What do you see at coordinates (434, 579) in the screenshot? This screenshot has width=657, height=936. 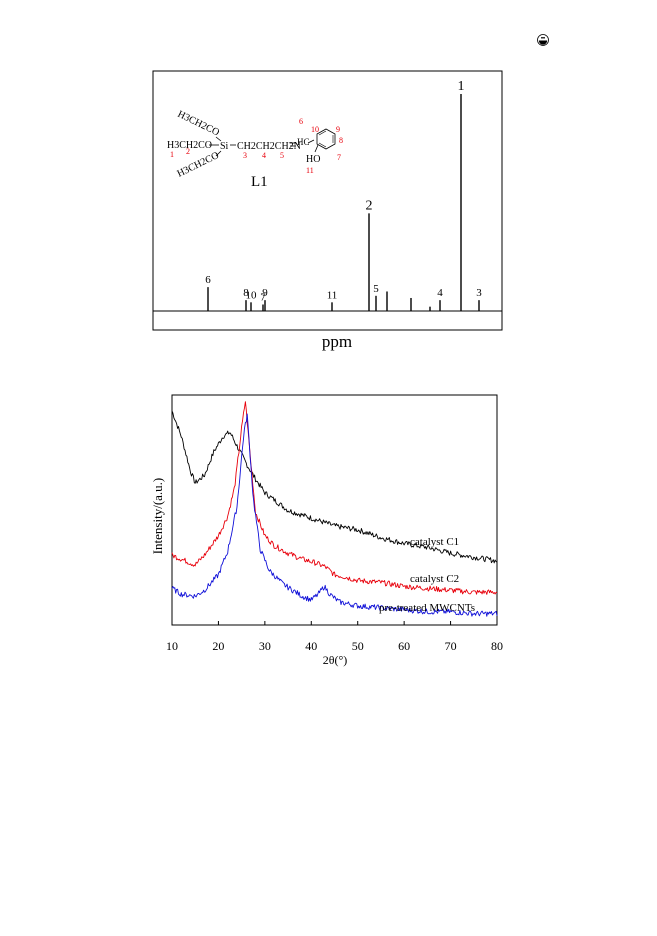 I see `series-label-catalyst-c2: catalyst C2` at bounding box center [434, 579].